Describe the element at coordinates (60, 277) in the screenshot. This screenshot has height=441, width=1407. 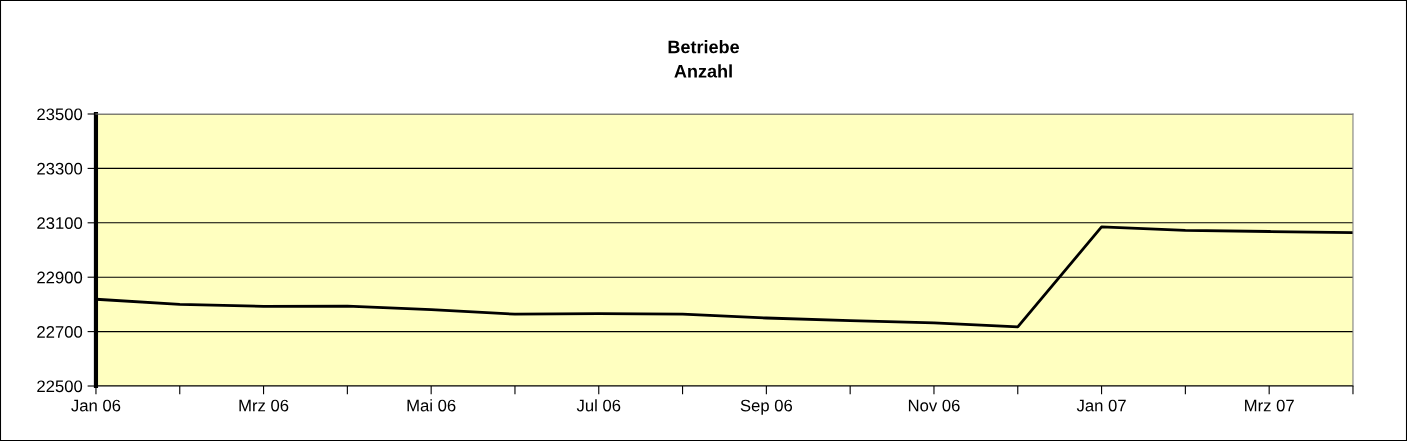
I see `y-tick-label: 22900` at that location.